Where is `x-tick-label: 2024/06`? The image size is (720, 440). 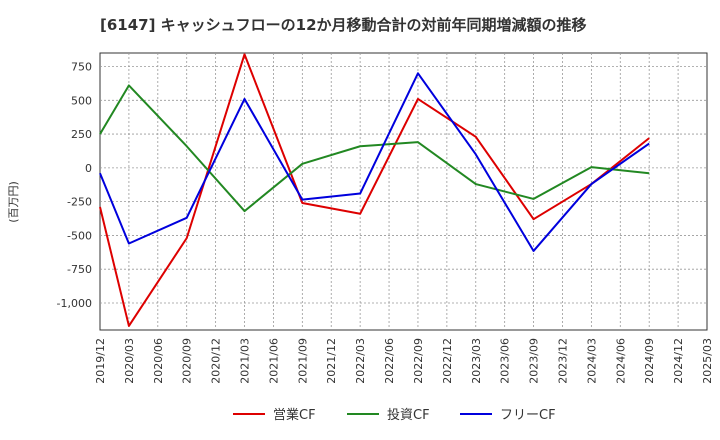 x-tick-label: 2024/06 is located at coordinates (620, 361).